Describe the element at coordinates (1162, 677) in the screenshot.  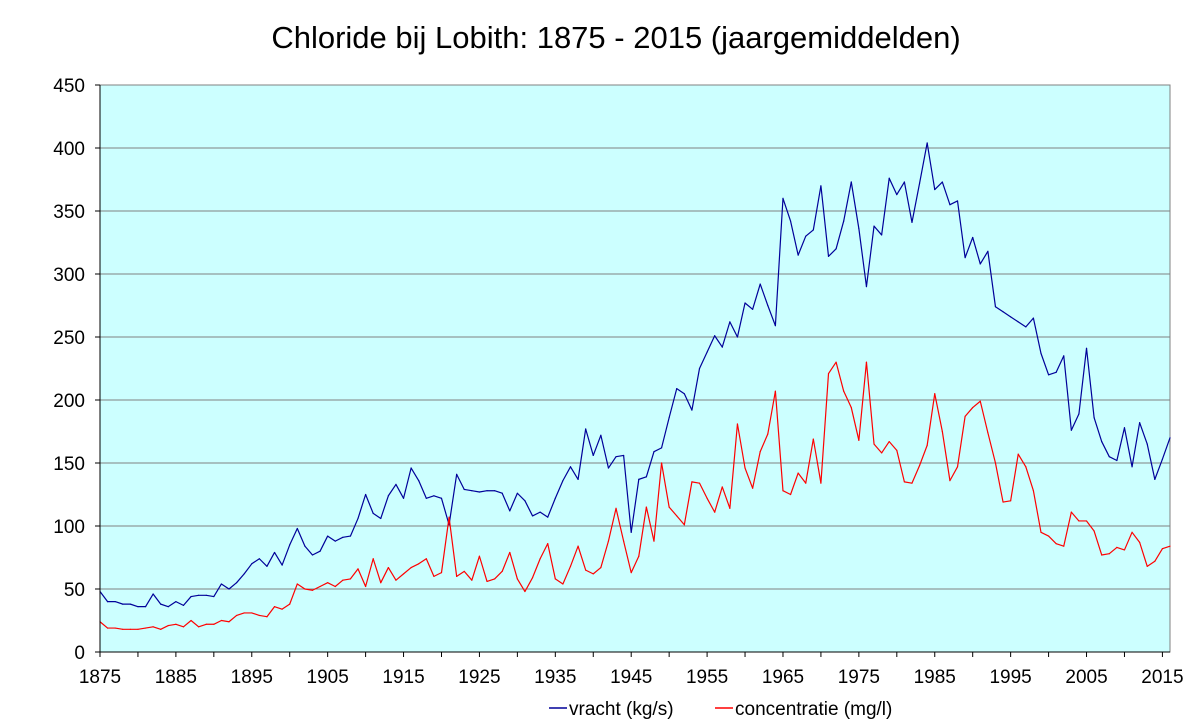
I see `x-tick-label: 2015` at that location.